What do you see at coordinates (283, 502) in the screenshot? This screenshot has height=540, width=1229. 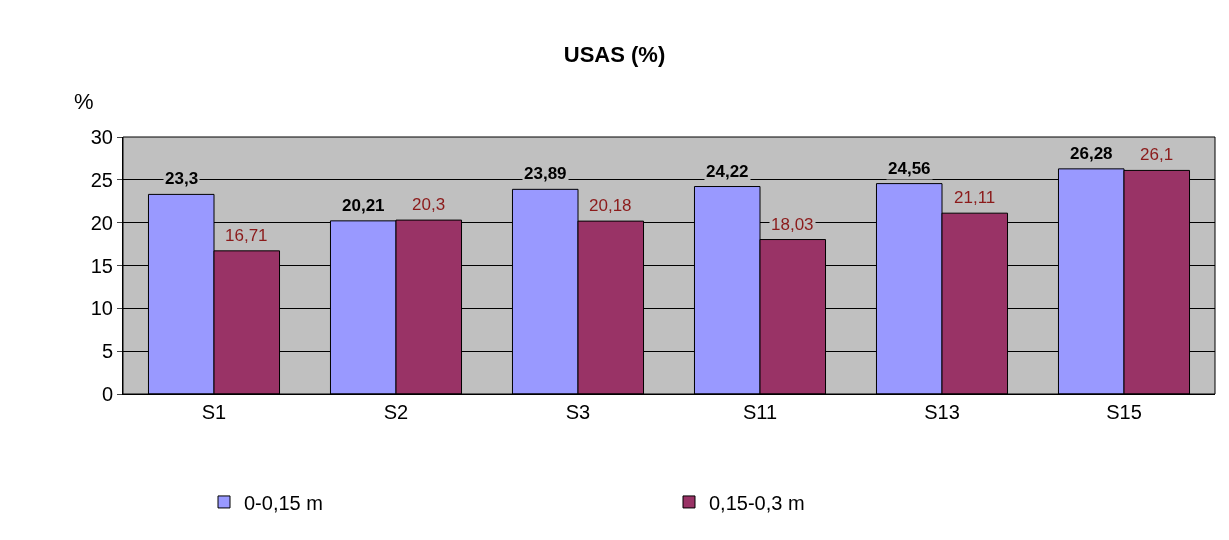 I see `legend-label: 0-0,15 m` at bounding box center [283, 502].